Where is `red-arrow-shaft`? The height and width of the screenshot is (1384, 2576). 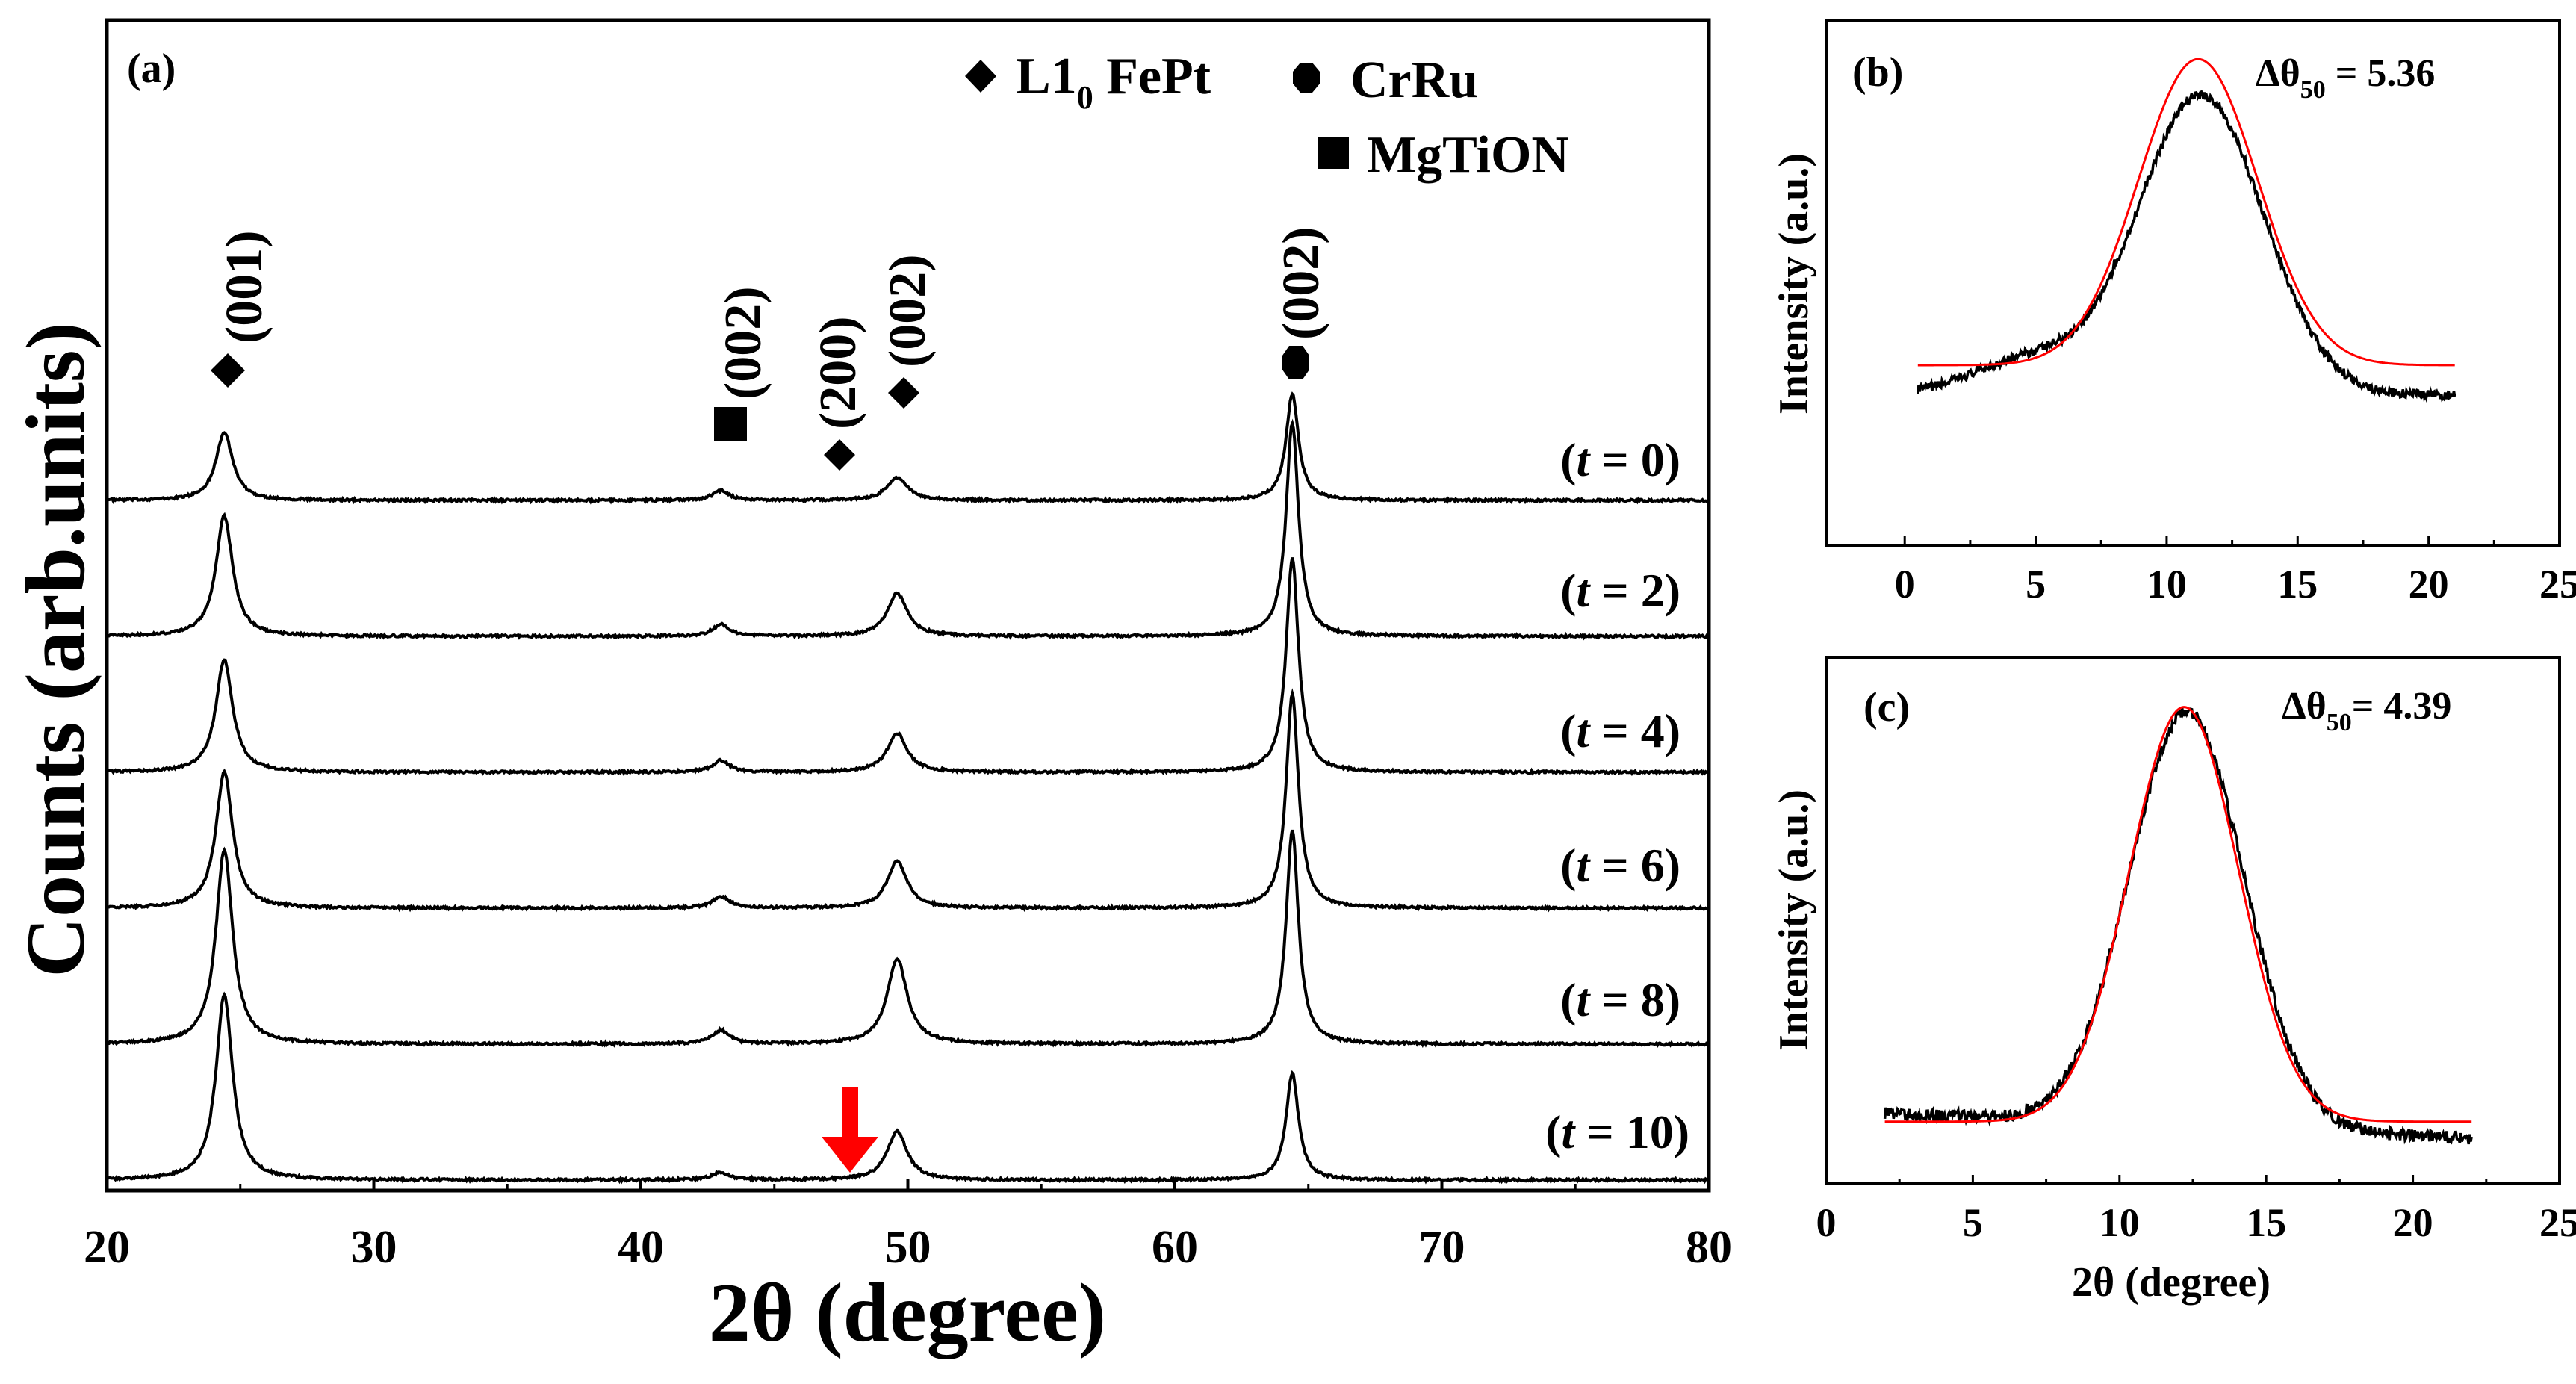
red-arrow-shaft is located at coordinates (850, 1115).